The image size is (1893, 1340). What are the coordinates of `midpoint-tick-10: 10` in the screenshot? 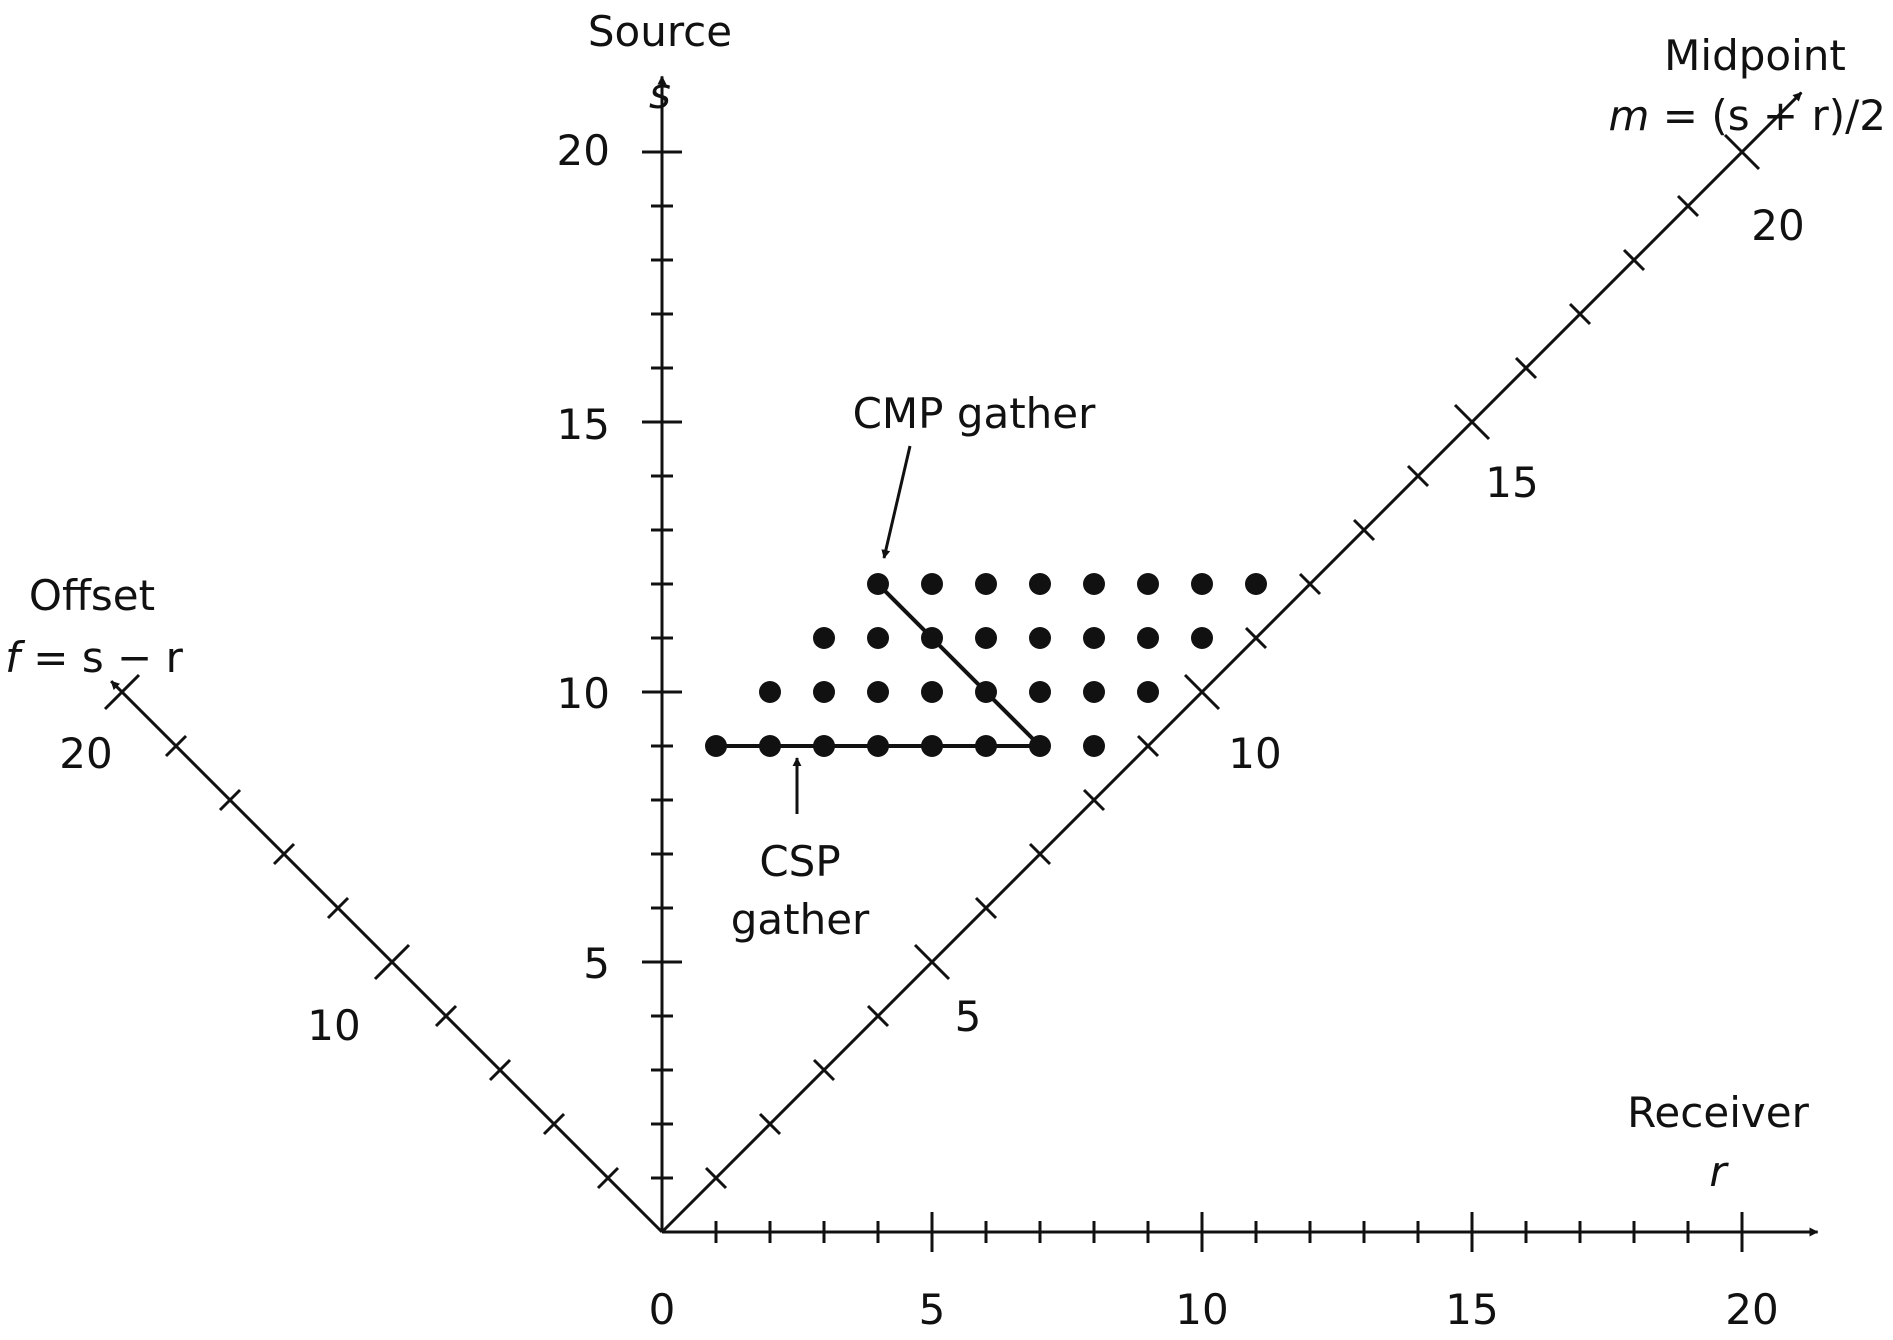 It's located at (1254, 753).